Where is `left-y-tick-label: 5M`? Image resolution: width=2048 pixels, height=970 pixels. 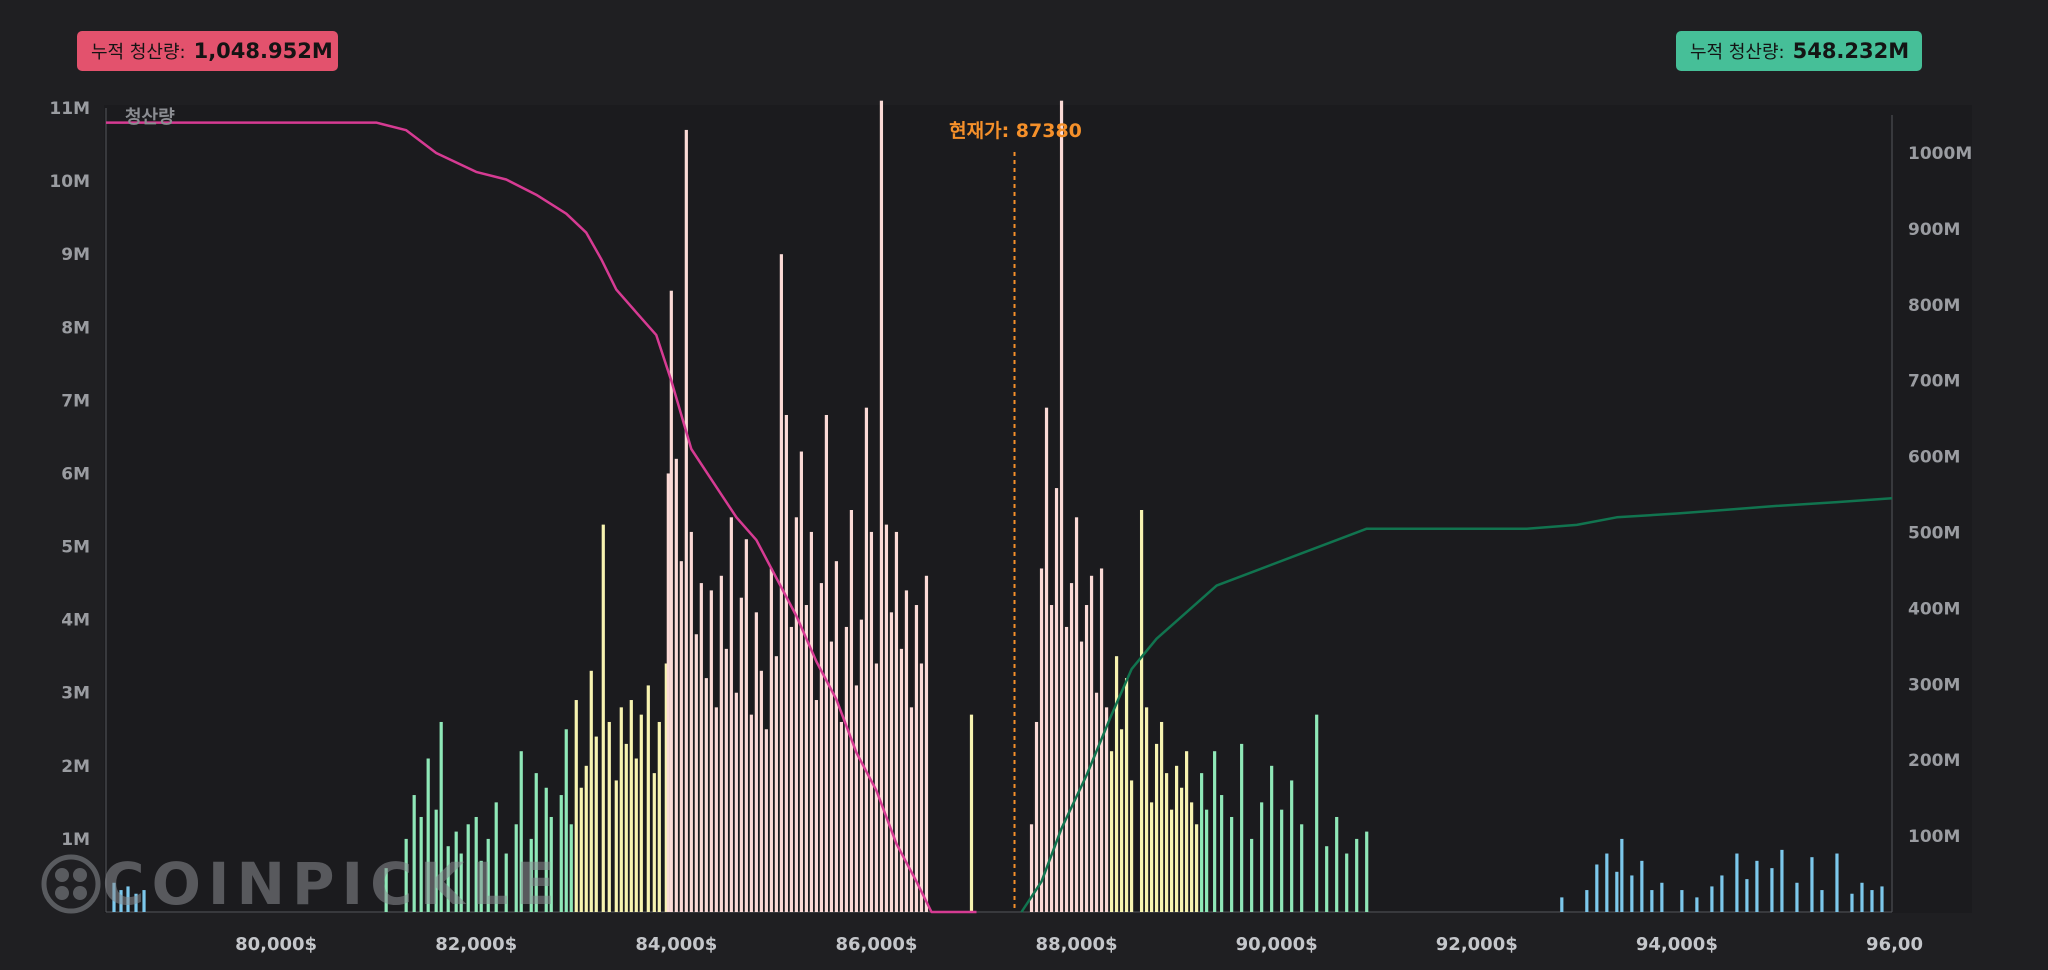
left-y-tick-label: 5M is located at coordinates (75, 548).